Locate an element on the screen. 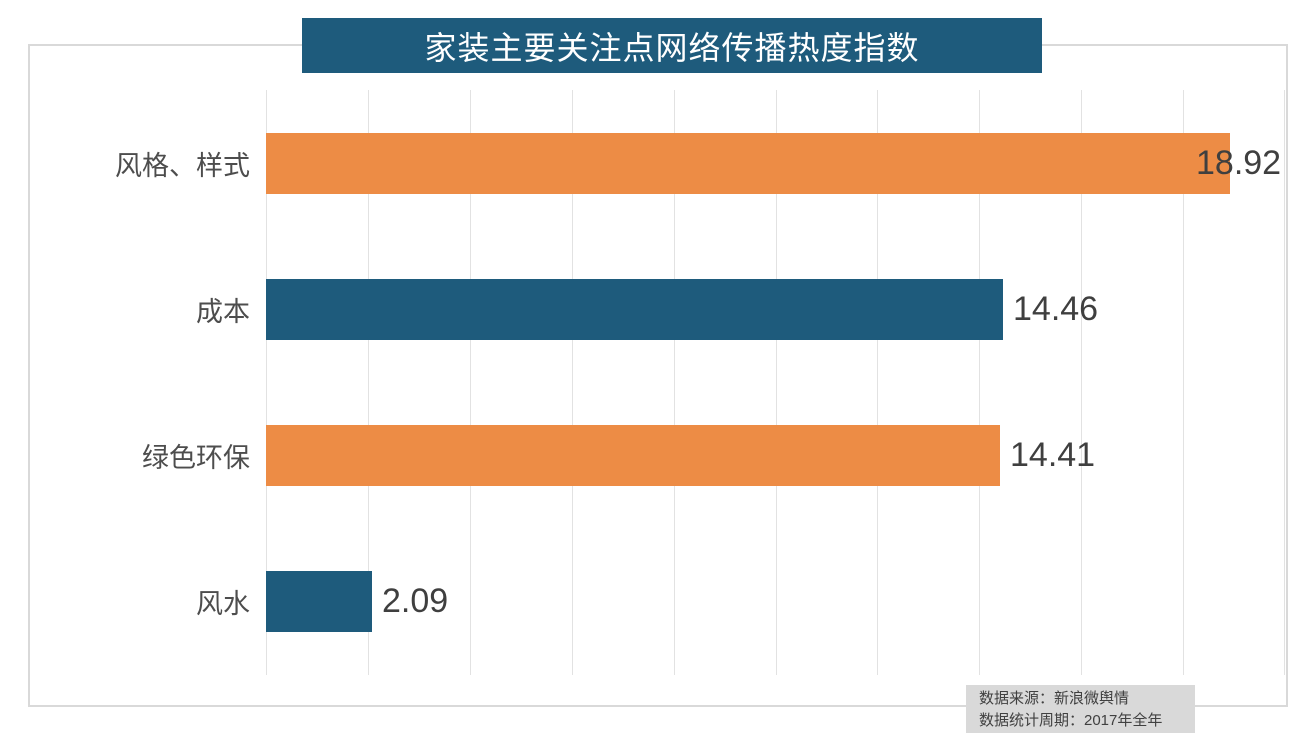 This screenshot has height=740, width=1313. value-label: 18.92 is located at coordinates (1239, 163).